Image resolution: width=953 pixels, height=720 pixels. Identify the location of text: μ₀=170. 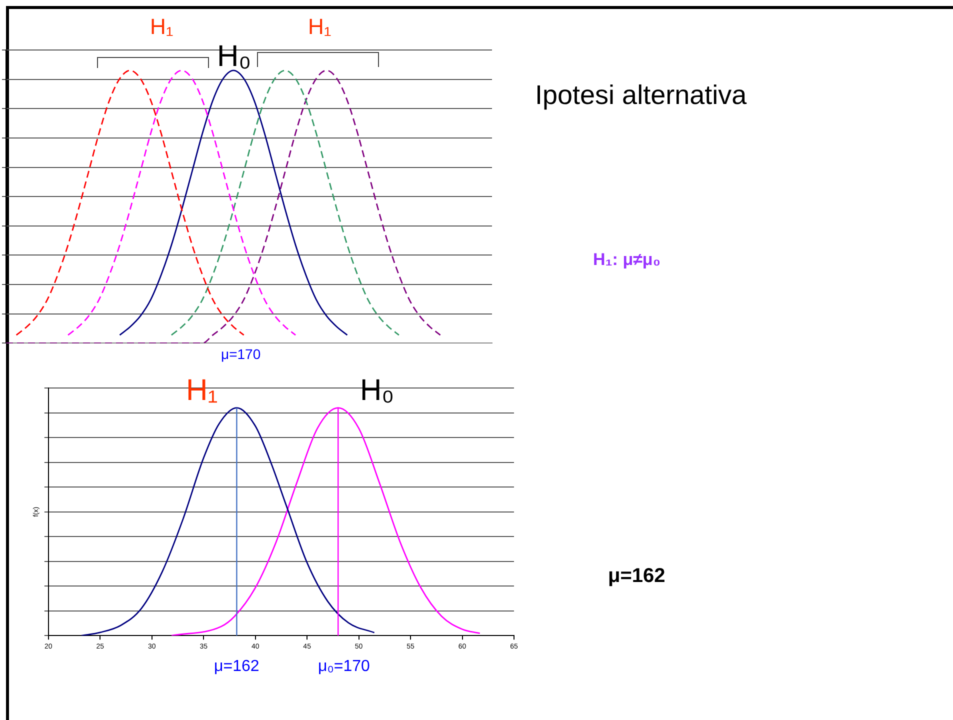
(344, 667).